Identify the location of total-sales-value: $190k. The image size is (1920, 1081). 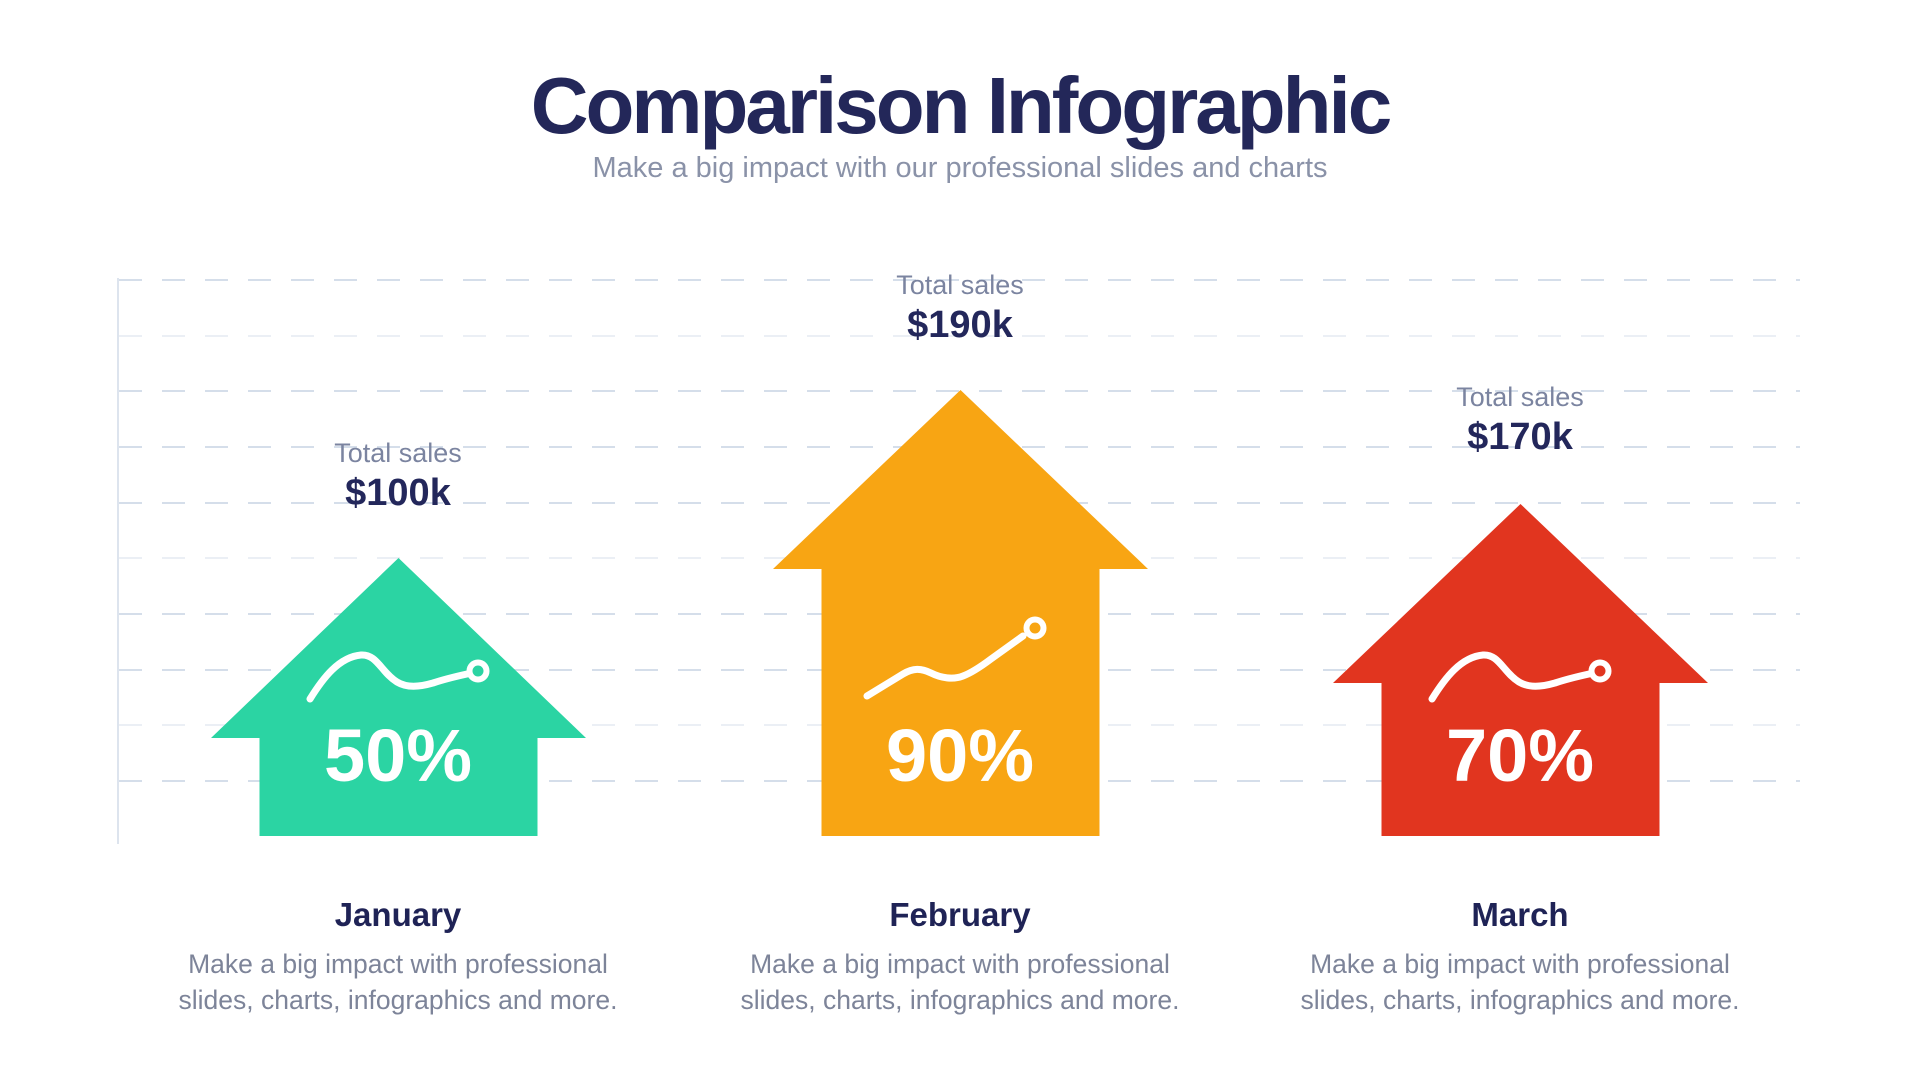
(960, 325).